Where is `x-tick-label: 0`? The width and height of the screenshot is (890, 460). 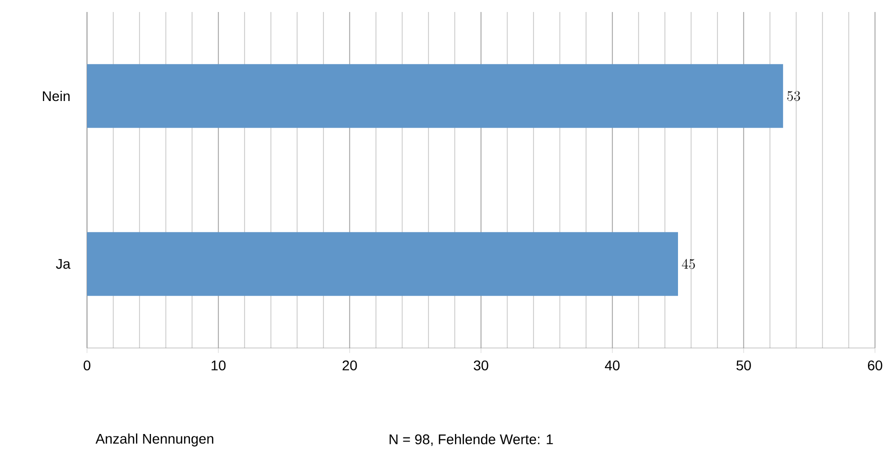 x-tick-label: 0 is located at coordinates (87, 365).